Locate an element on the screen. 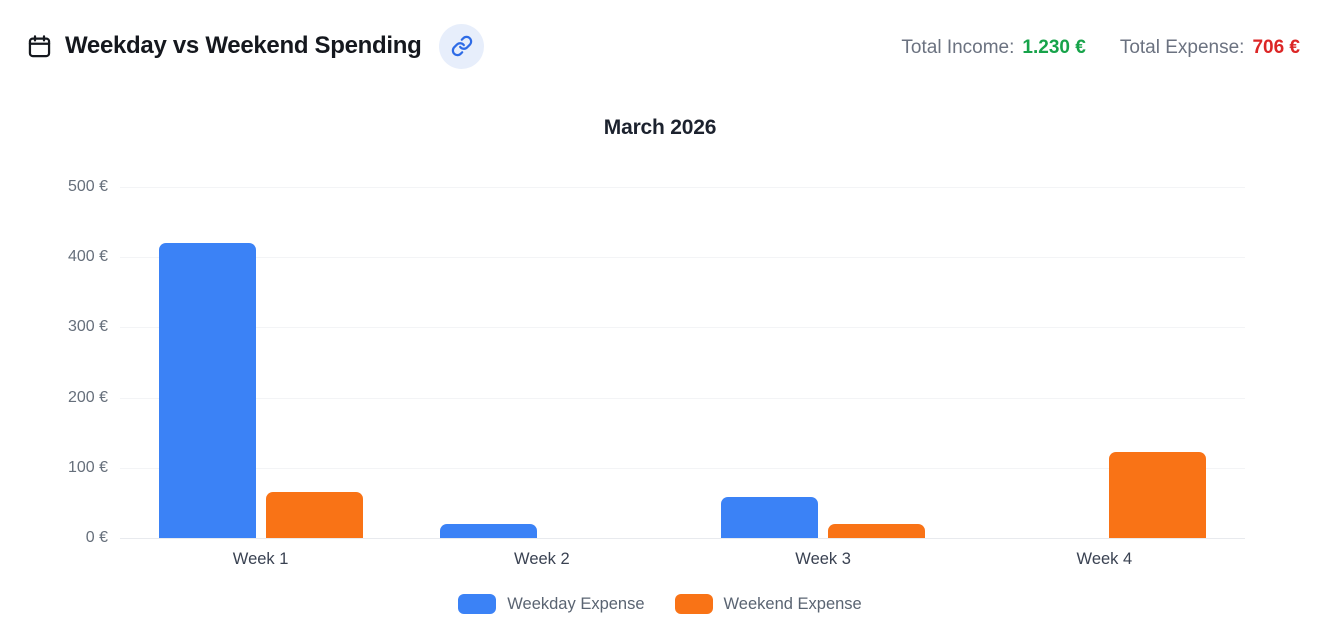 The width and height of the screenshot is (1320, 644). y-tick-label-200: 200 € is located at coordinates (87, 397).